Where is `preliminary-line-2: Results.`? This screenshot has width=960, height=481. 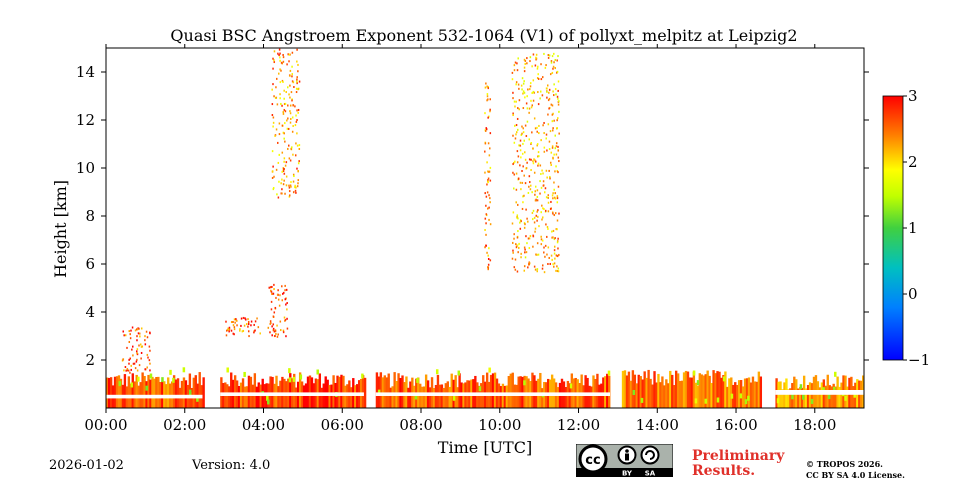
preliminary-line-2: Results. is located at coordinates (724, 471).